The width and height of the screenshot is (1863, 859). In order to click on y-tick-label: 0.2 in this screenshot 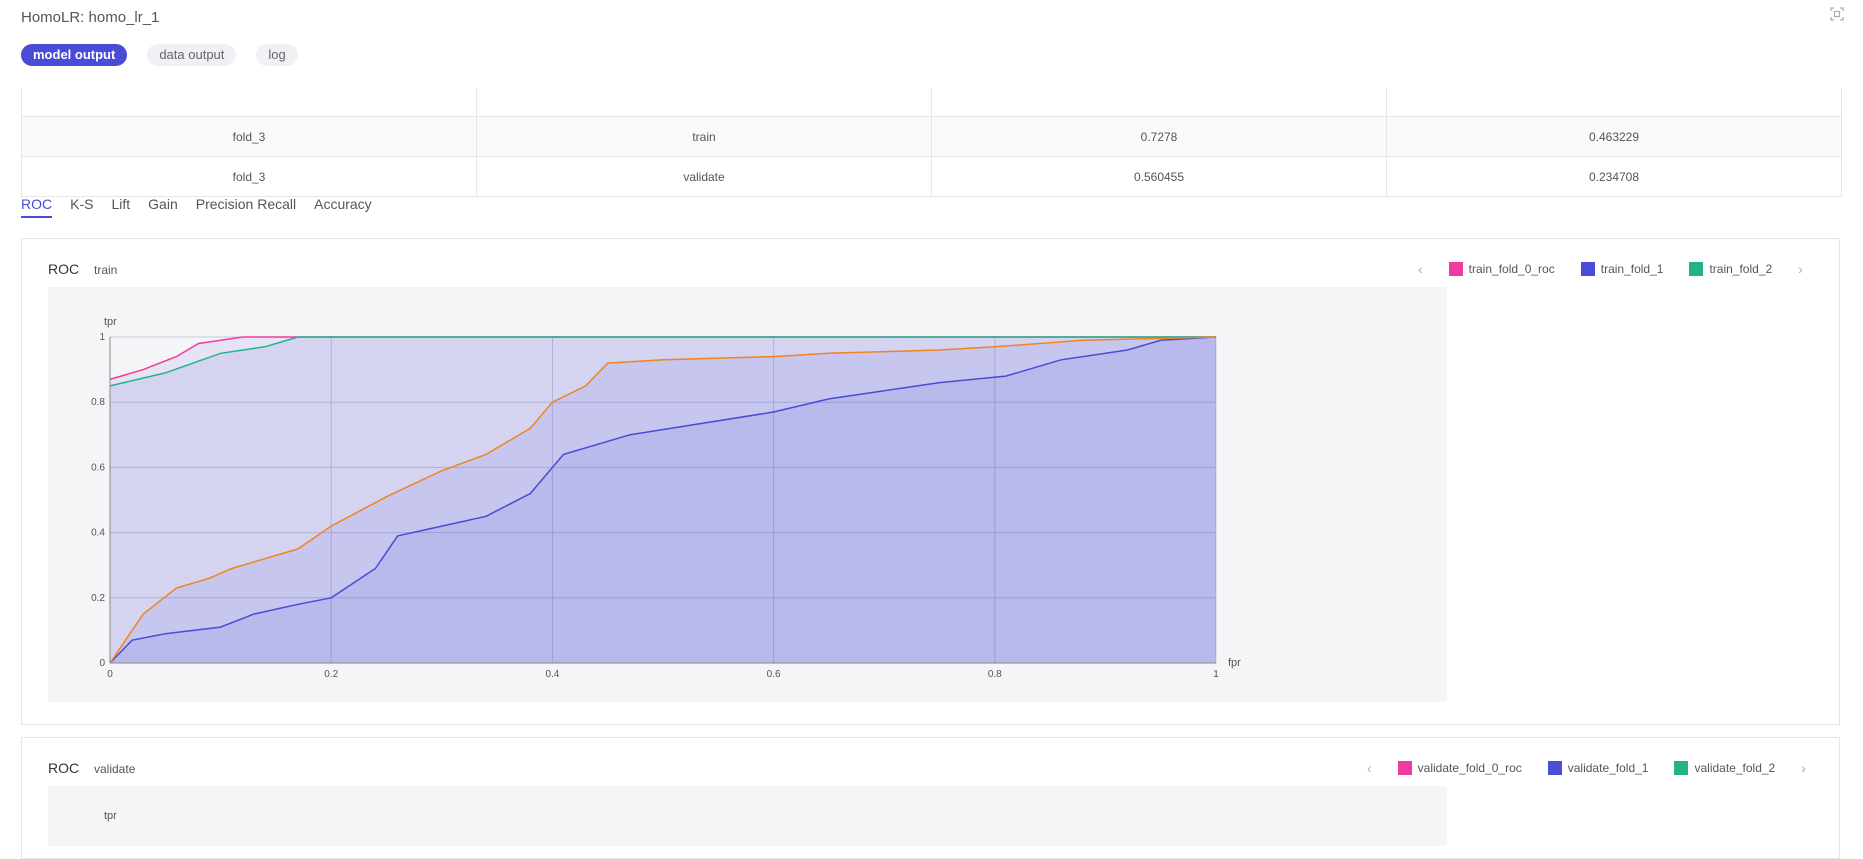, I will do `click(98, 598)`.